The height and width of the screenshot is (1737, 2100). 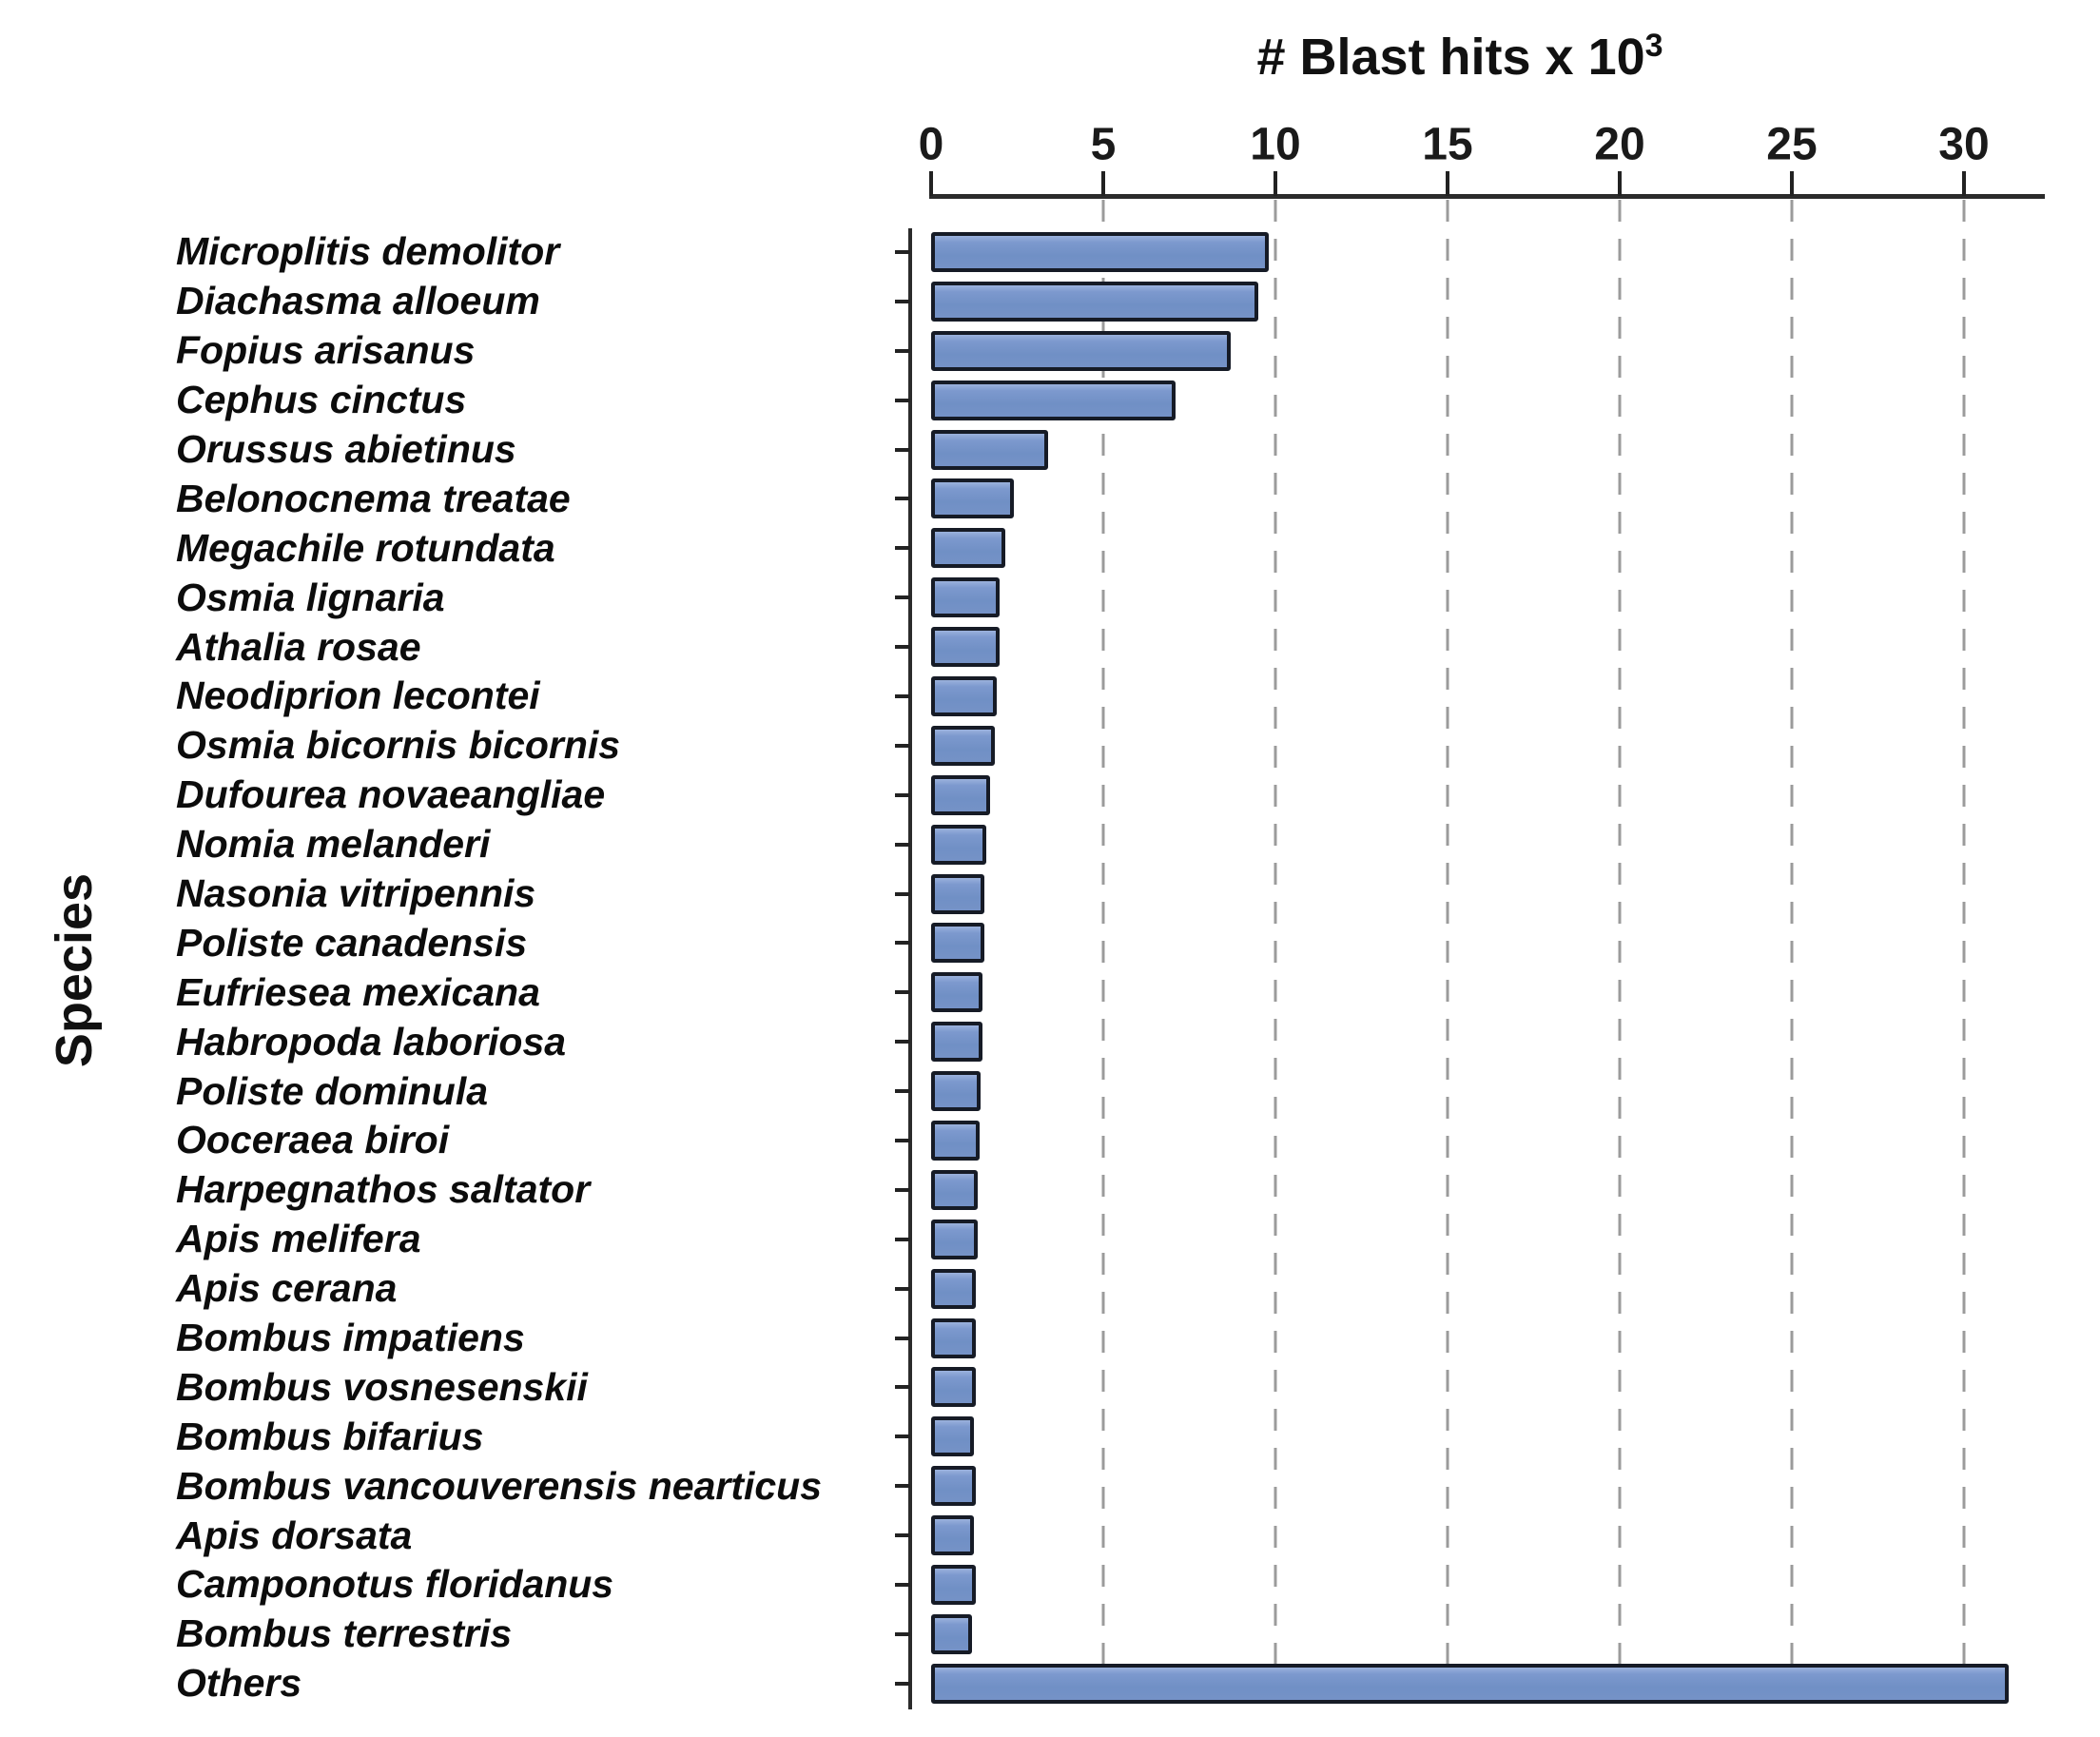 What do you see at coordinates (313, 1140) in the screenshot?
I see `species-label: Ooceraea biroi` at bounding box center [313, 1140].